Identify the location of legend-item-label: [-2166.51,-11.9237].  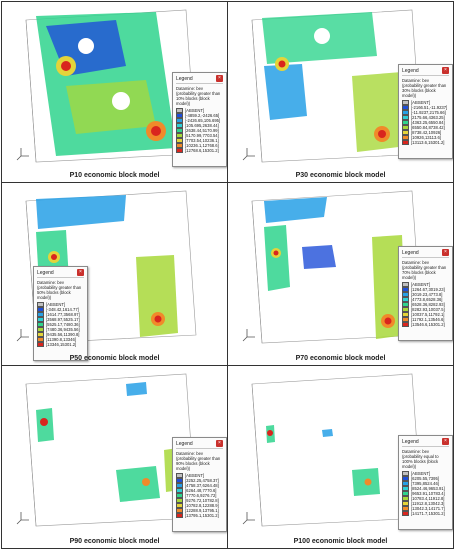
(429, 107).